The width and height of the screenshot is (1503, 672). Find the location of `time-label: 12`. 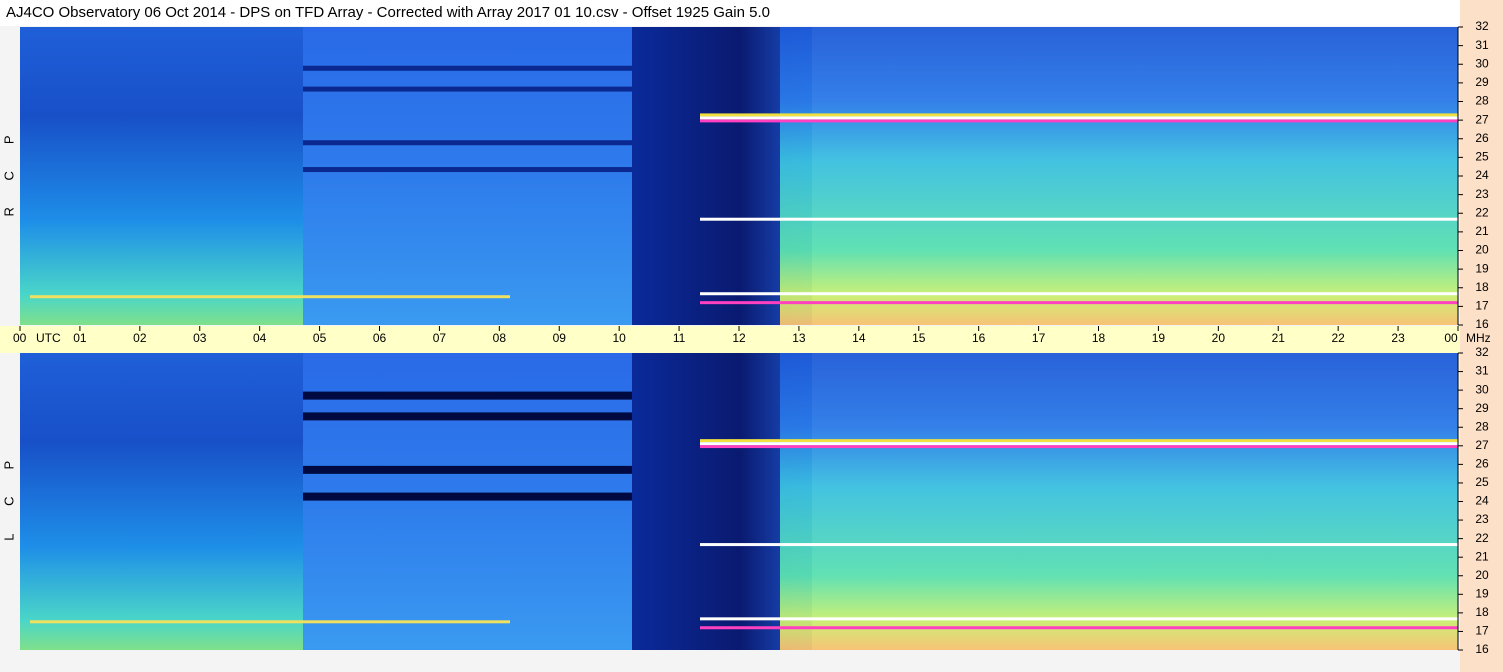

time-label: 12 is located at coordinates (739, 338).